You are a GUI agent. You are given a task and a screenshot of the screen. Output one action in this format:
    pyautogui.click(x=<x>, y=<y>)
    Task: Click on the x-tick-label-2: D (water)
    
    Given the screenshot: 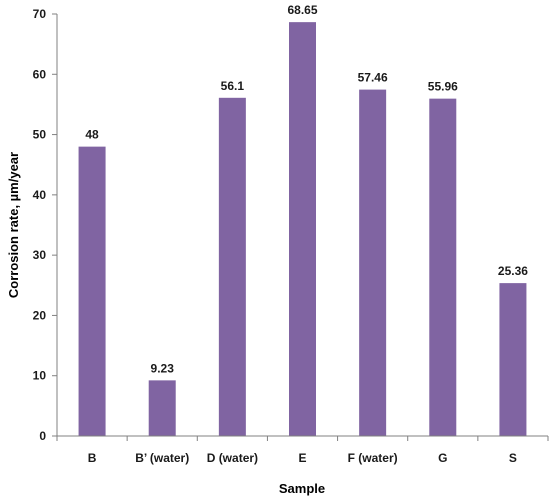 What is the action you would take?
    pyautogui.click(x=232, y=458)
    